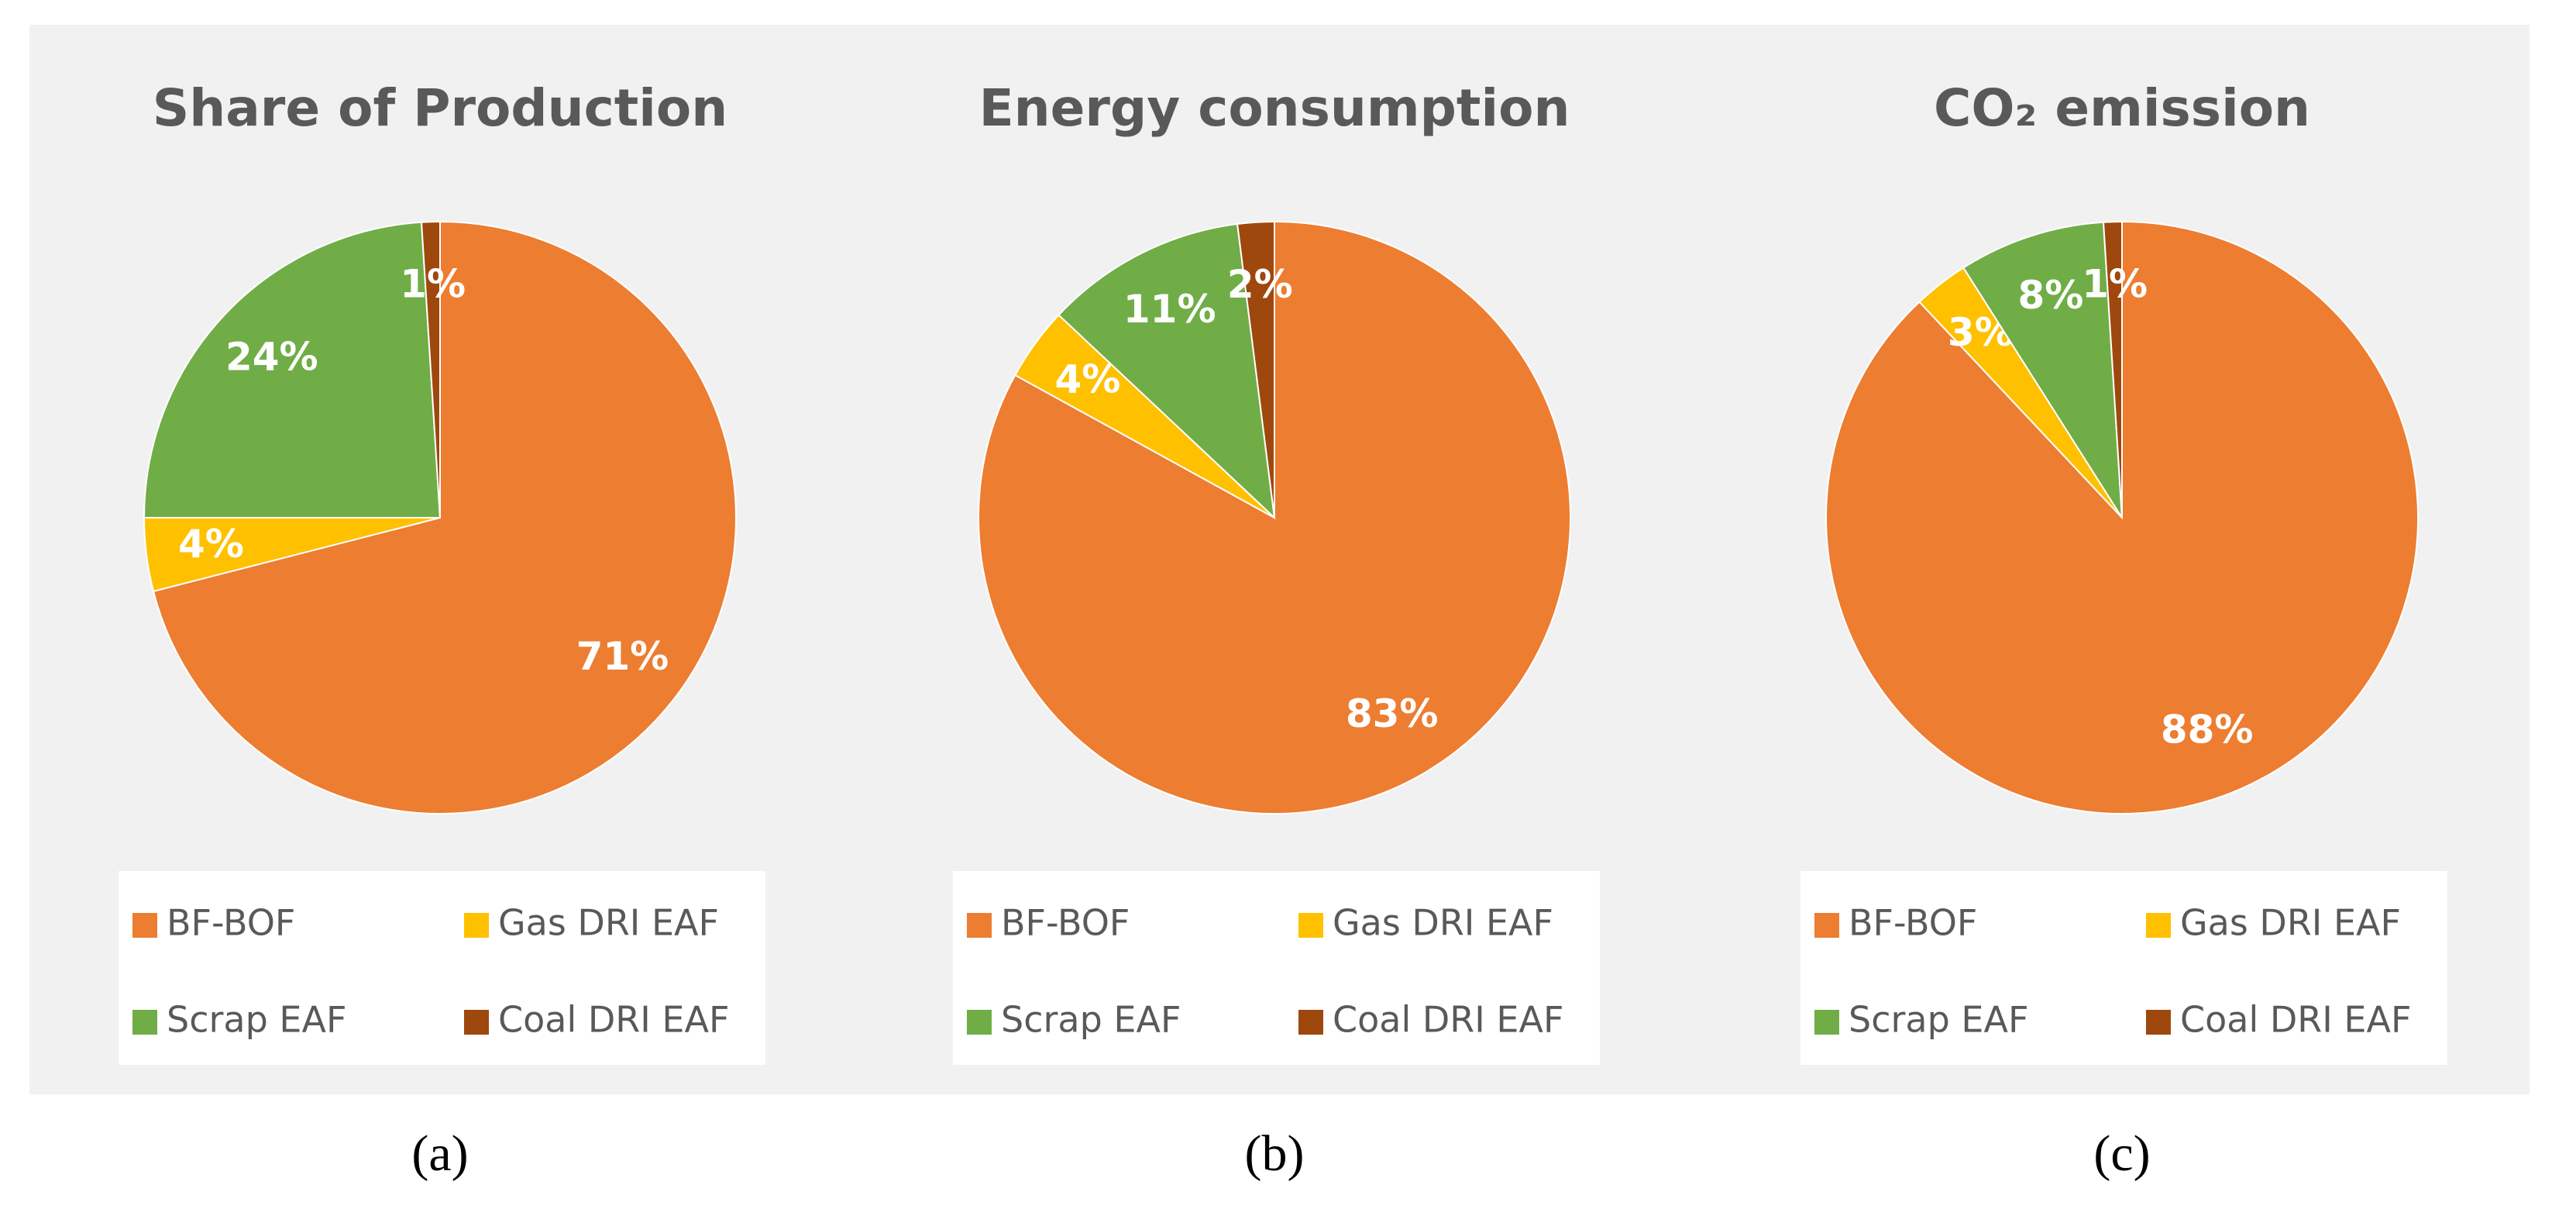 The height and width of the screenshot is (1209, 2576). What do you see at coordinates (271, 357) in the screenshot?
I see `data-label: 24%` at bounding box center [271, 357].